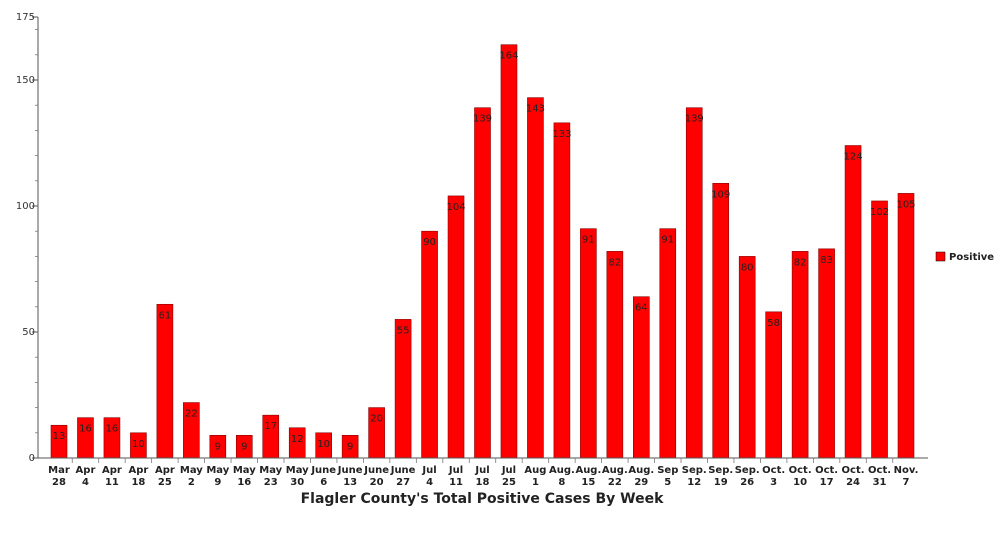 Image resolution: width=1000 pixels, height=540 pixels. What do you see at coordinates (508, 56) in the screenshot?
I see `bar-value-label: 164` at bounding box center [508, 56].